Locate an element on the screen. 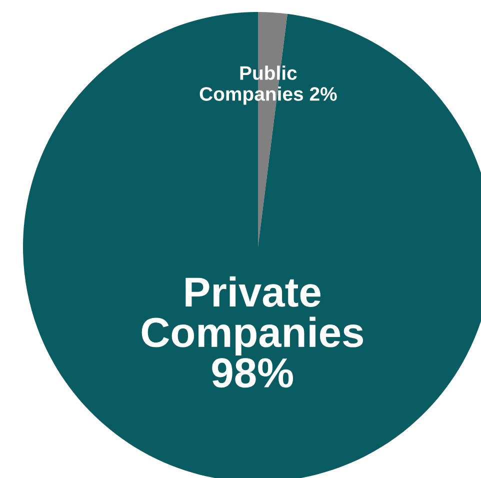 The image size is (481, 478). slice-label: Public Companies 2% is located at coordinates (268, 85).